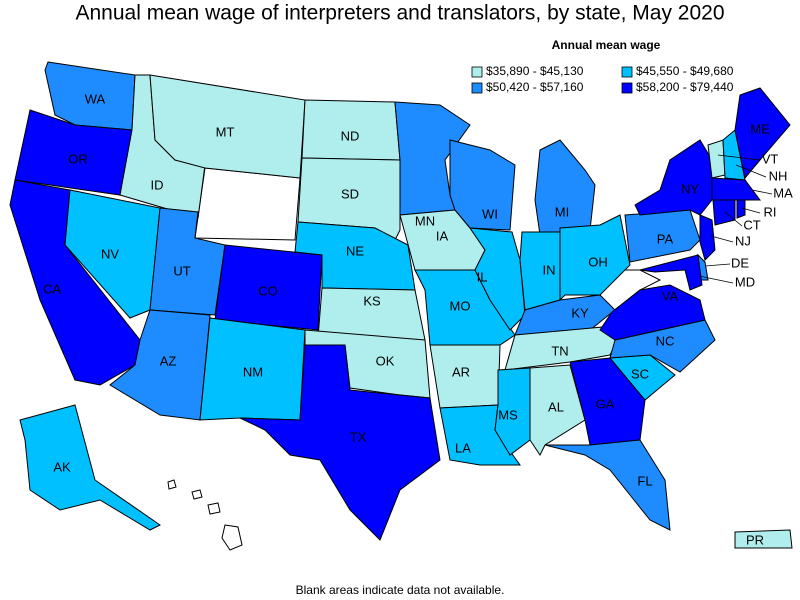  I want to click on footnote: Blank areas indicate data not available., so click(400, 590).